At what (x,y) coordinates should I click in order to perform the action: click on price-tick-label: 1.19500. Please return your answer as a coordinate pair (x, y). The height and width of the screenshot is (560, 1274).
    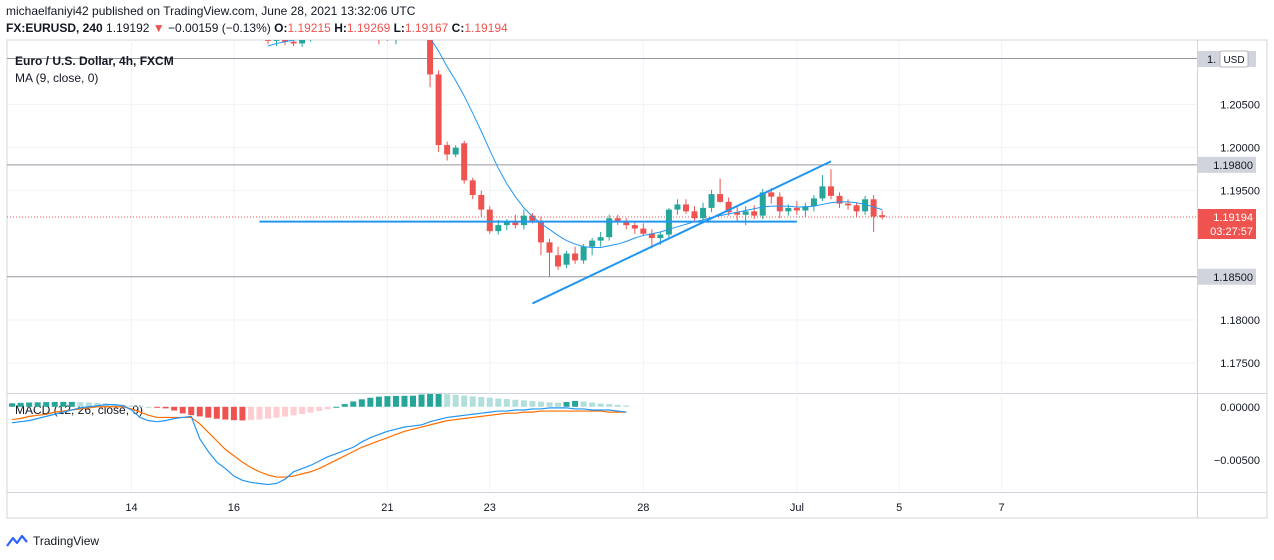
    Looking at the image, I should click on (1240, 192).